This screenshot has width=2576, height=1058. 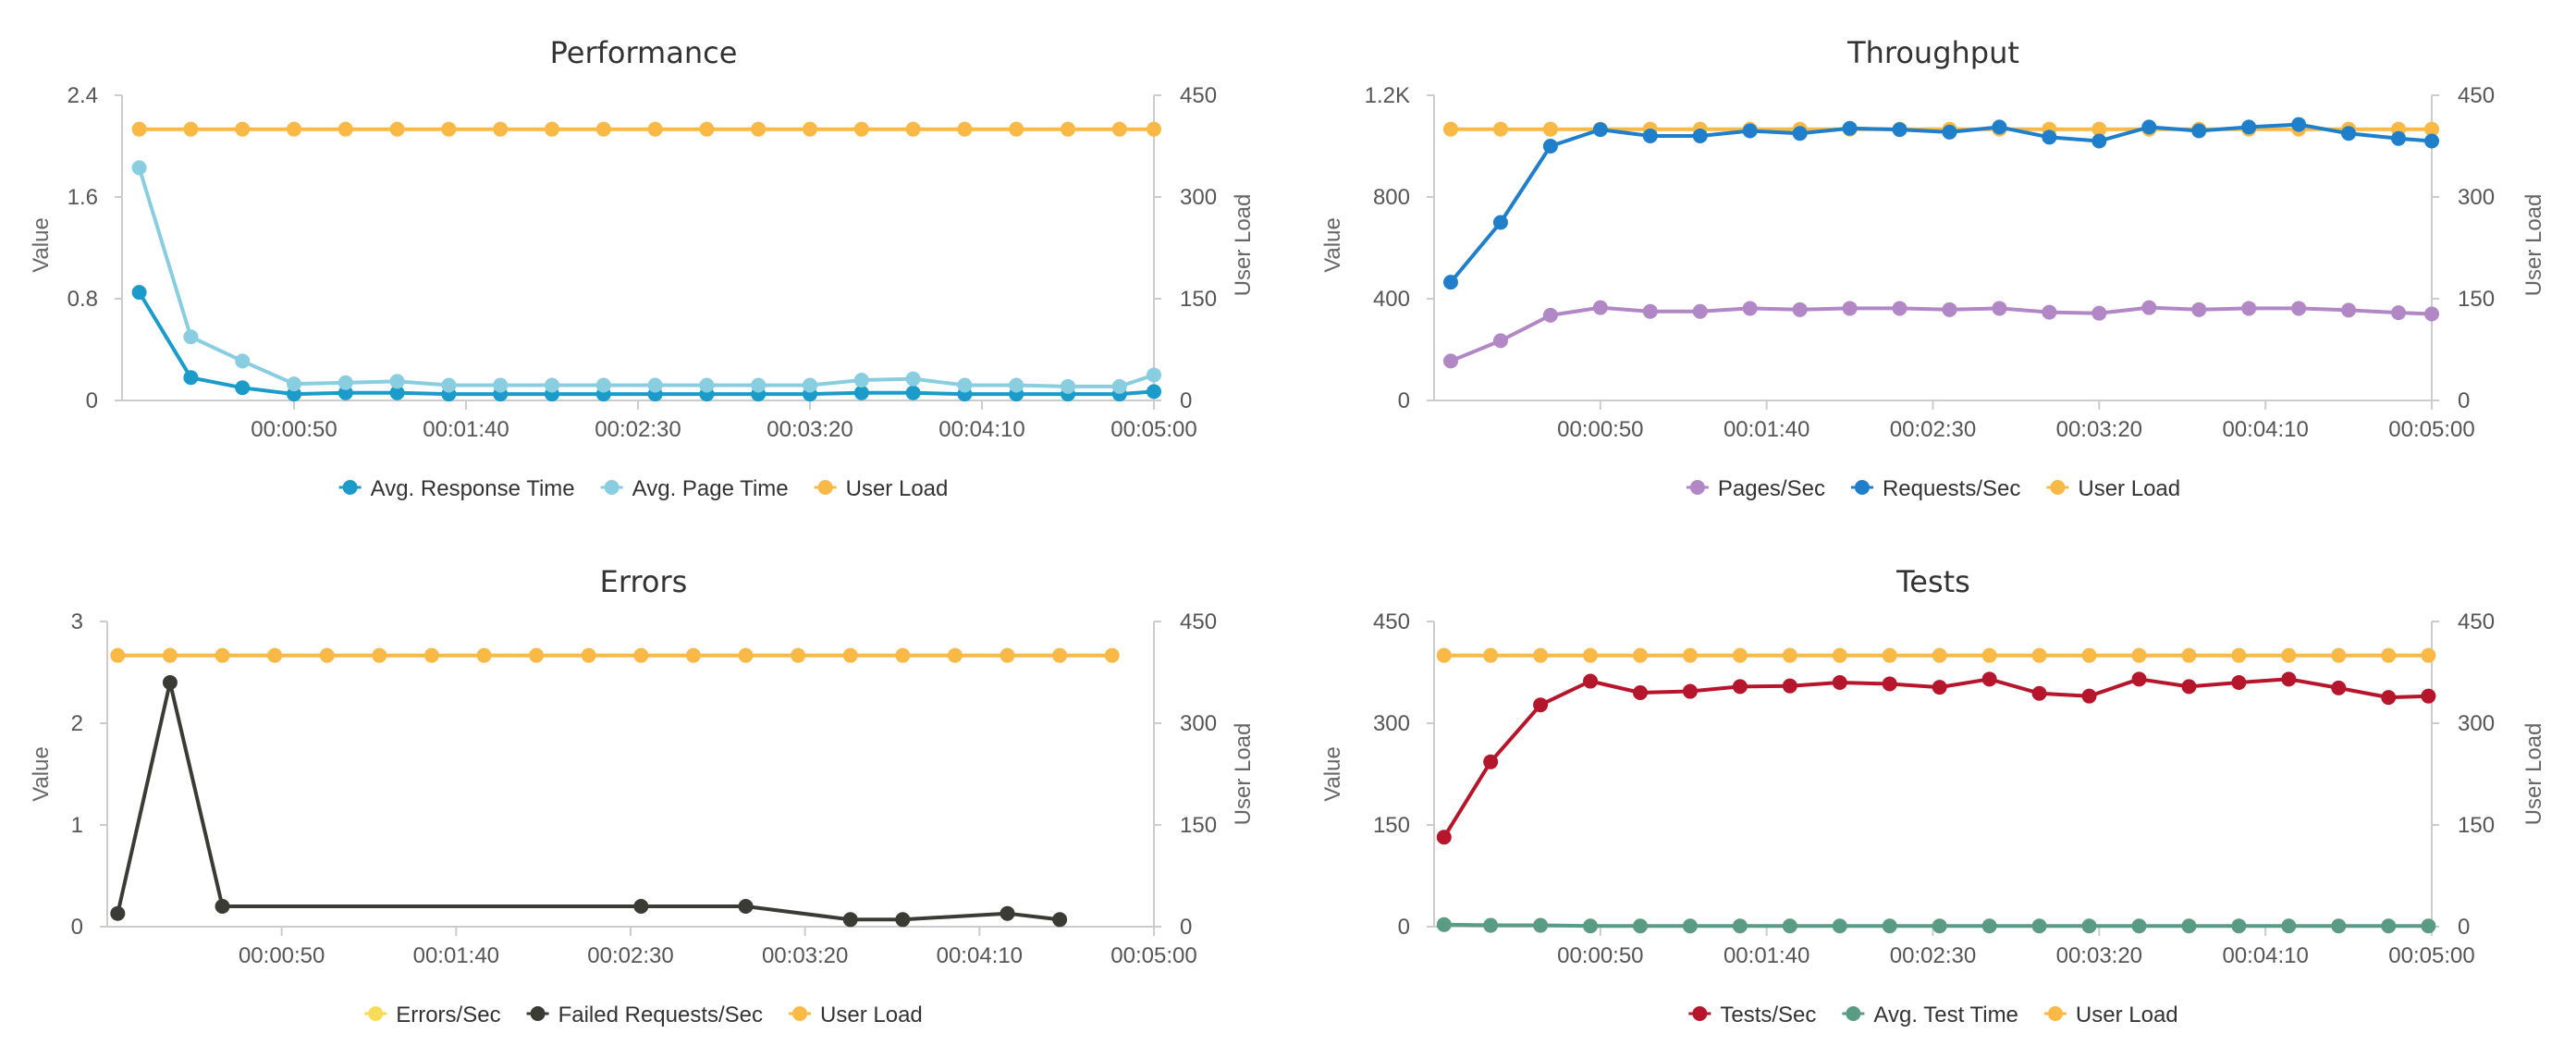 What do you see at coordinates (644, 1015) in the screenshot?
I see `legend-item-failed-requests-sec: Failed Requests/Sec` at bounding box center [644, 1015].